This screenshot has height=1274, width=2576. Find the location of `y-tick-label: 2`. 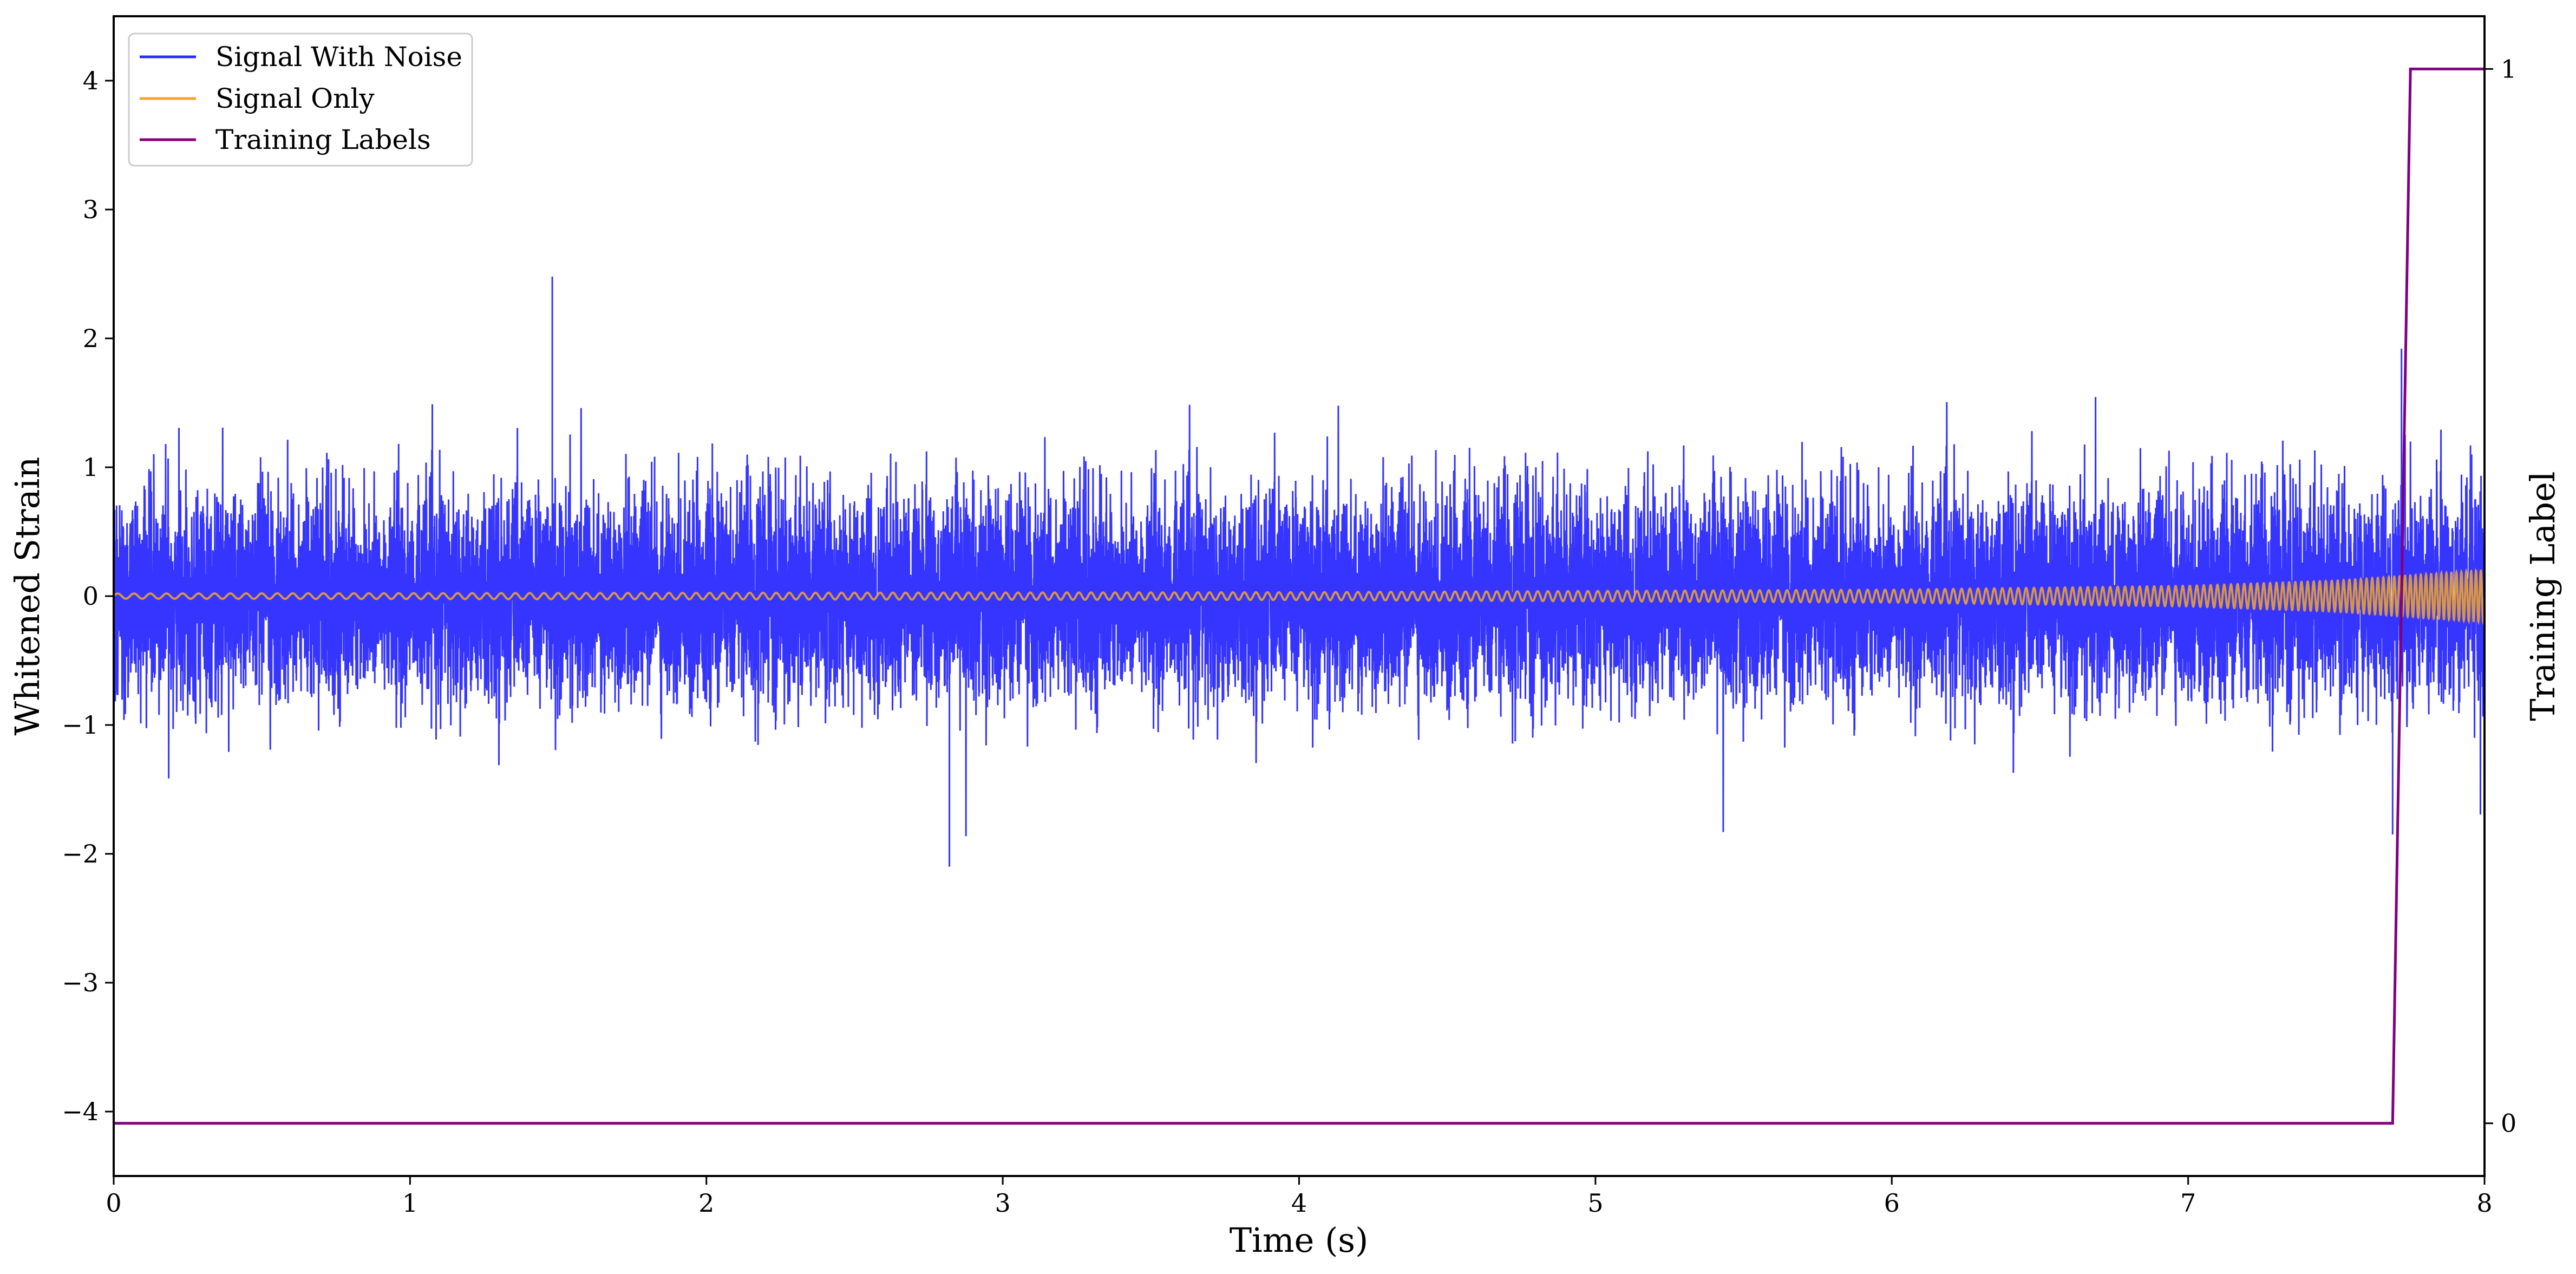

y-tick-label: 2 is located at coordinates (91, 338).